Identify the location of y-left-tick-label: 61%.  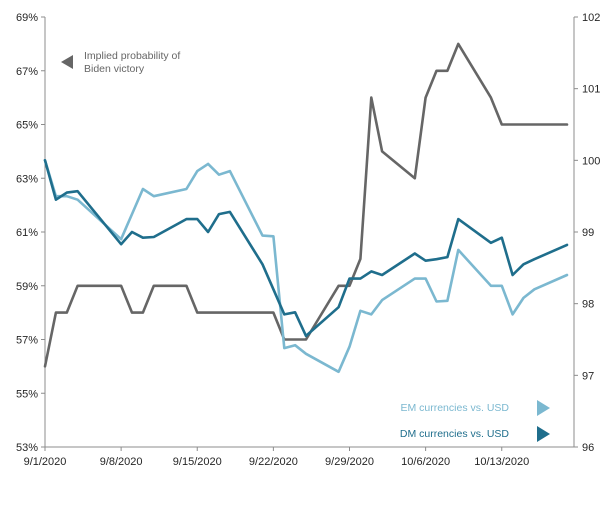
(27, 233).